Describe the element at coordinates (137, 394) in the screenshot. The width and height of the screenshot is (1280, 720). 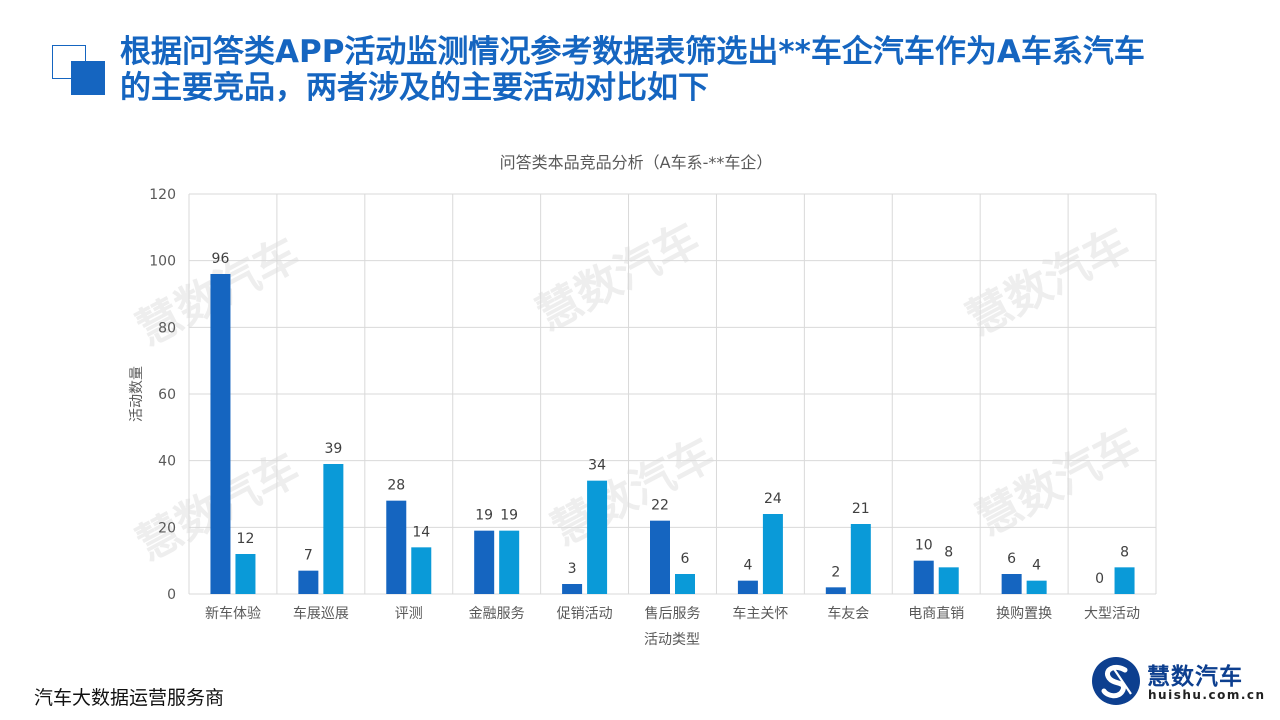
I see `y-axis-title: 活动数量` at that location.